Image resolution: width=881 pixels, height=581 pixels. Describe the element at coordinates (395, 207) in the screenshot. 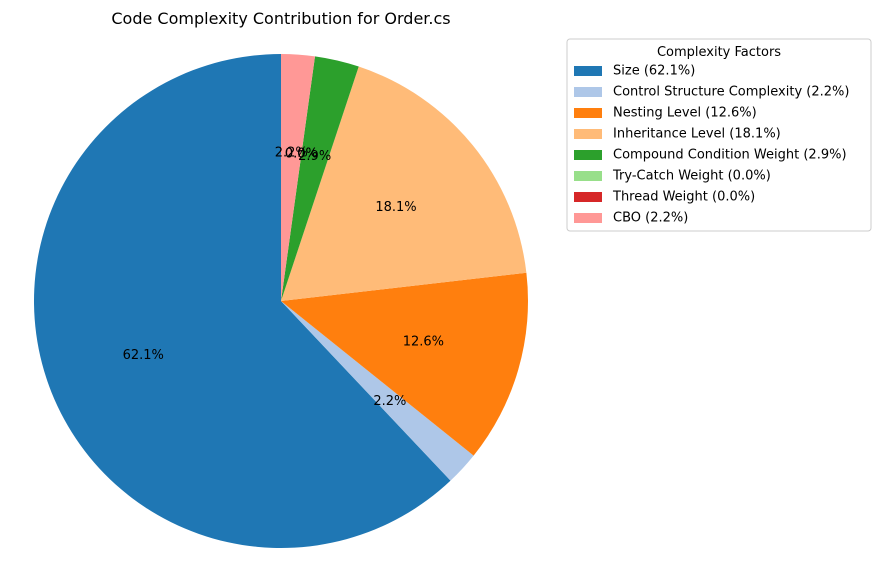

I see `pie-pct-label-3: 18.1%` at that location.